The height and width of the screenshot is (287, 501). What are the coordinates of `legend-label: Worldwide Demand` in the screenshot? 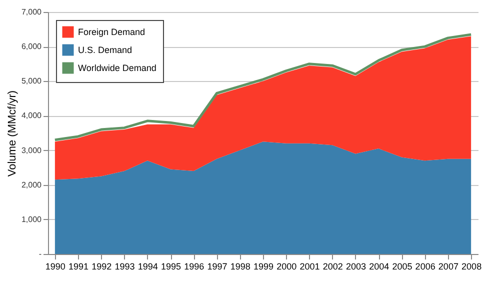 It's located at (117, 68).